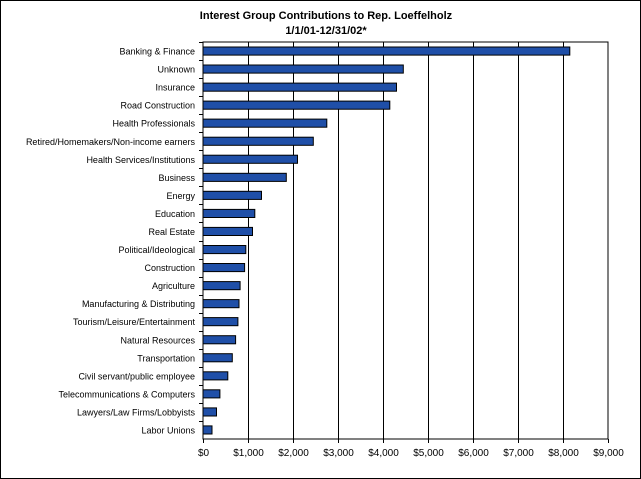 This screenshot has height=479, width=641. What do you see at coordinates (166, 358) in the screenshot?
I see `category-label: Transportation` at bounding box center [166, 358].